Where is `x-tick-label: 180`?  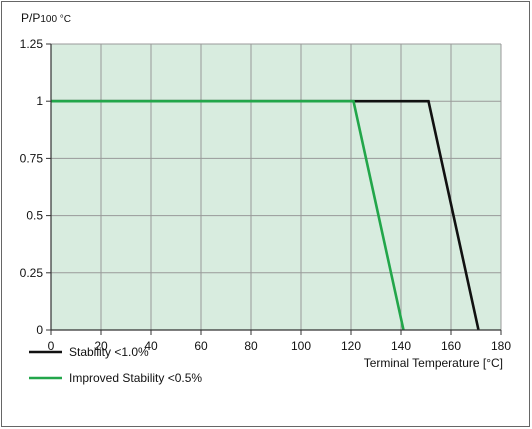 x-tick-label: 180 is located at coordinates (501, 346).